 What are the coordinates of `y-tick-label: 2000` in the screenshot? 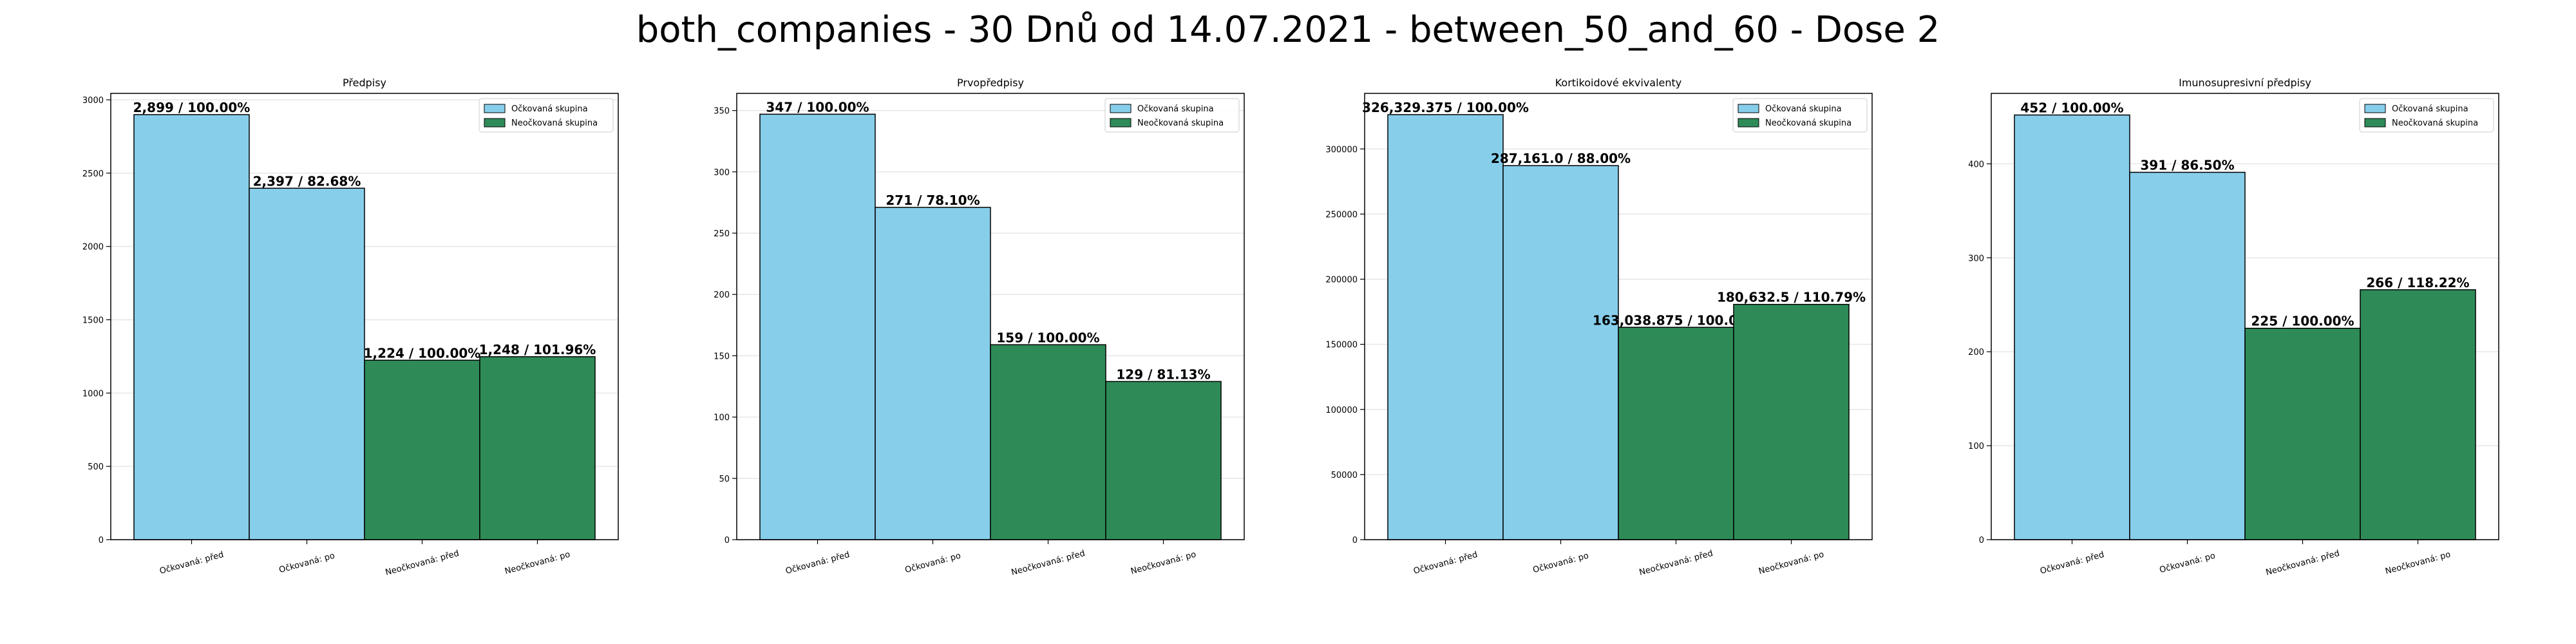 It's located at (93, 248).